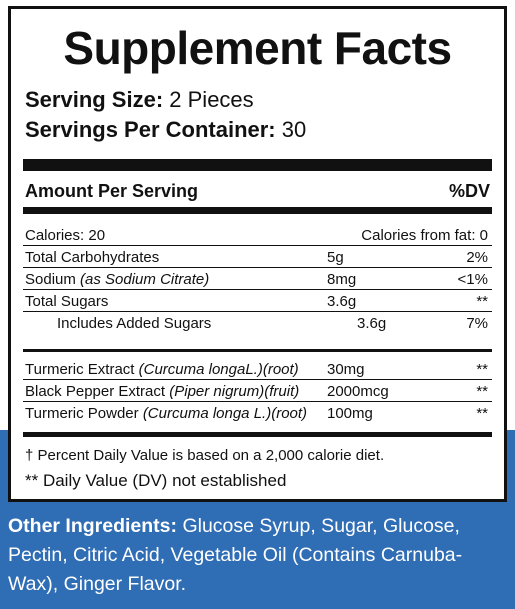  I want to click on note: (Piper nigrum)(fruit), so click(234, 391).